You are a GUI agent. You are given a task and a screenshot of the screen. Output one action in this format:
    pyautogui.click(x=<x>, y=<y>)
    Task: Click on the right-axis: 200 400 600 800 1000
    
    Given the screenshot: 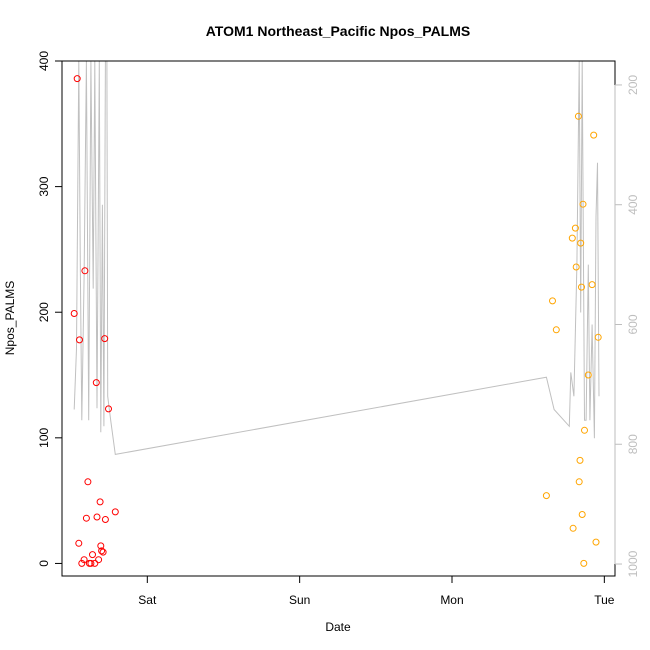 What is the action you would take?
    pyautogui.click(x=627, y=326)
    